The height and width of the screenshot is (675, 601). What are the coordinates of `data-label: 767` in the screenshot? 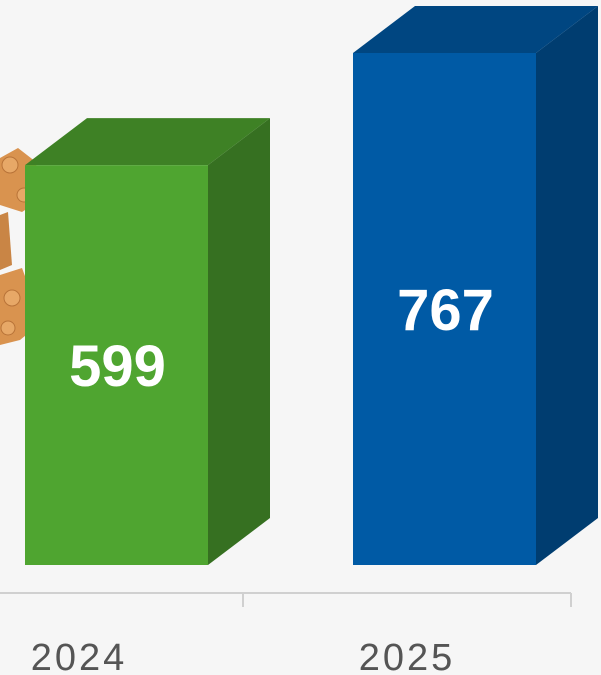 It's located at (445, 310).